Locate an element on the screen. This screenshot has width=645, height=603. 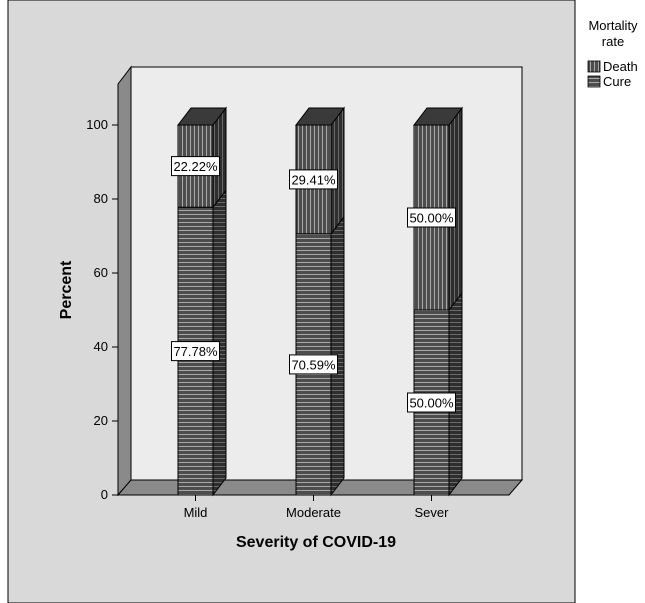
legend-swatch-death is located at coordinates (594, 66).